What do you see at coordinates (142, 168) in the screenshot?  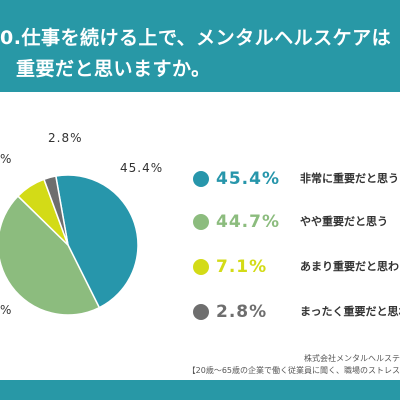 I see `pie-label-45-4: 45.4%` at bounding box center [142, 168].